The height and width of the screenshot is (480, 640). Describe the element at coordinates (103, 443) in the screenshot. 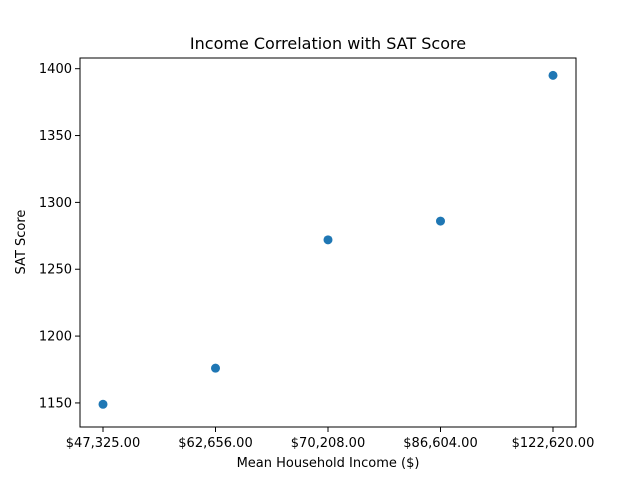

I see `x-tick-label: $47,325.00` at that location.